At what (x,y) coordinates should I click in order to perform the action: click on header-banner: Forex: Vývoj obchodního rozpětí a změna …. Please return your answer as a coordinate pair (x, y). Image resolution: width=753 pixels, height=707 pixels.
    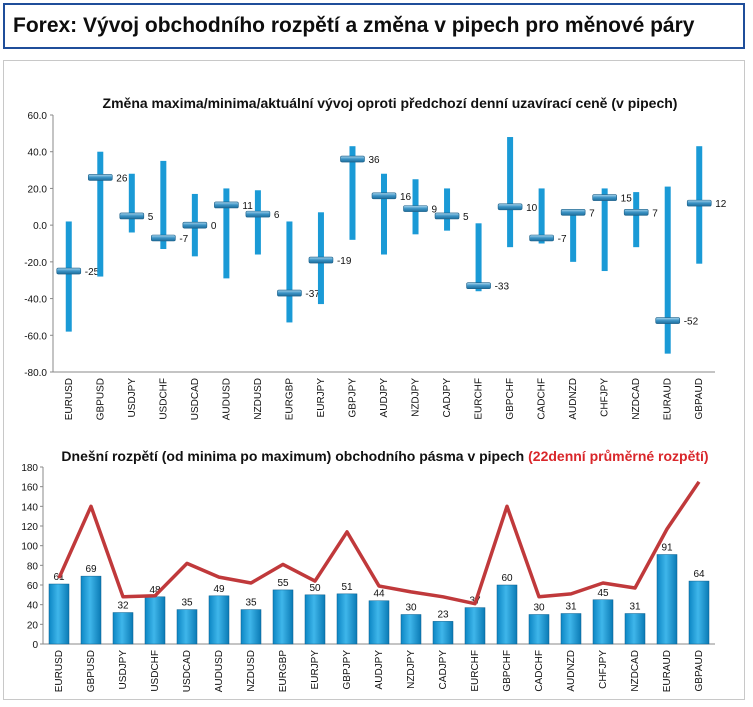
    Looking at the image, I should click on (374, 26).